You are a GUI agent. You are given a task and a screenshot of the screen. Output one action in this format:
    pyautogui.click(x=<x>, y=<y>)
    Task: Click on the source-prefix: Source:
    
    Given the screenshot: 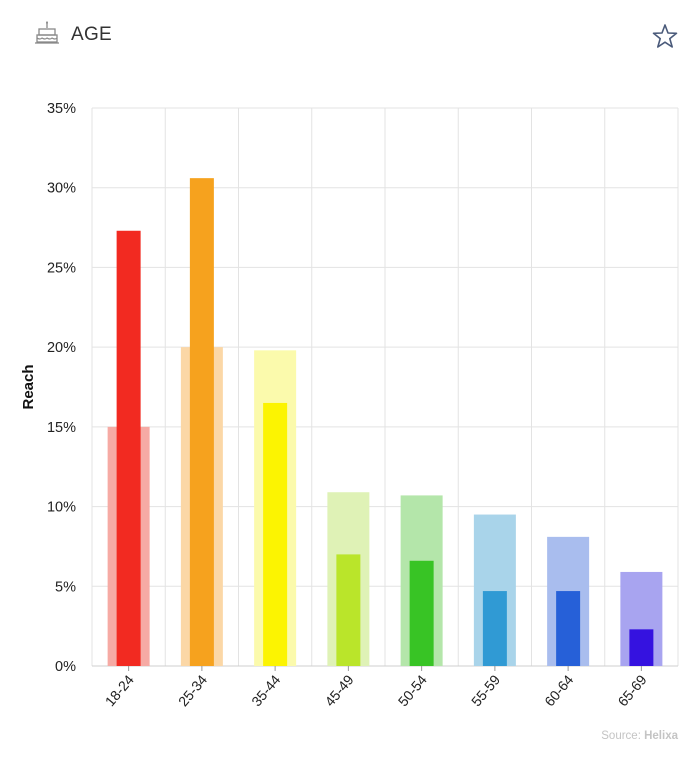 What is the action you would take?
    pyautogui.click(x=621, y=736)
    